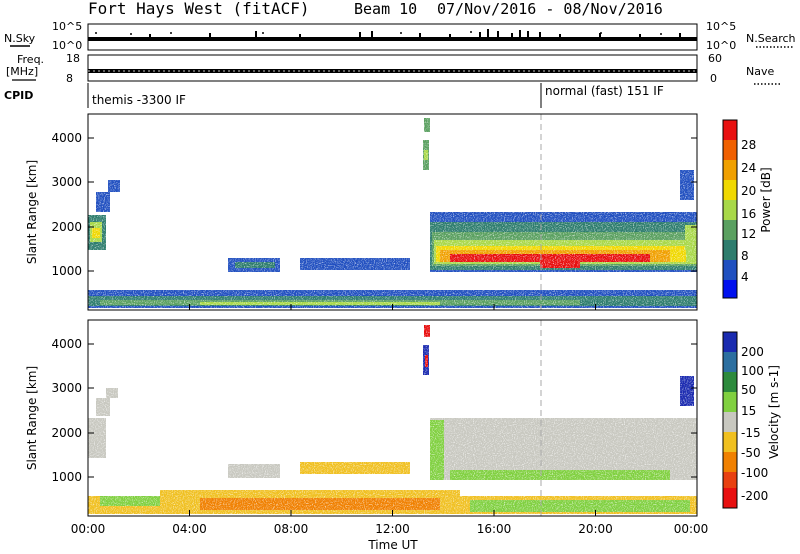  What do you see at coordinates (721, 45) in the screenshot?
I see `nsearch-tick-bottom: 10^0` at bounding box center [721, 45].